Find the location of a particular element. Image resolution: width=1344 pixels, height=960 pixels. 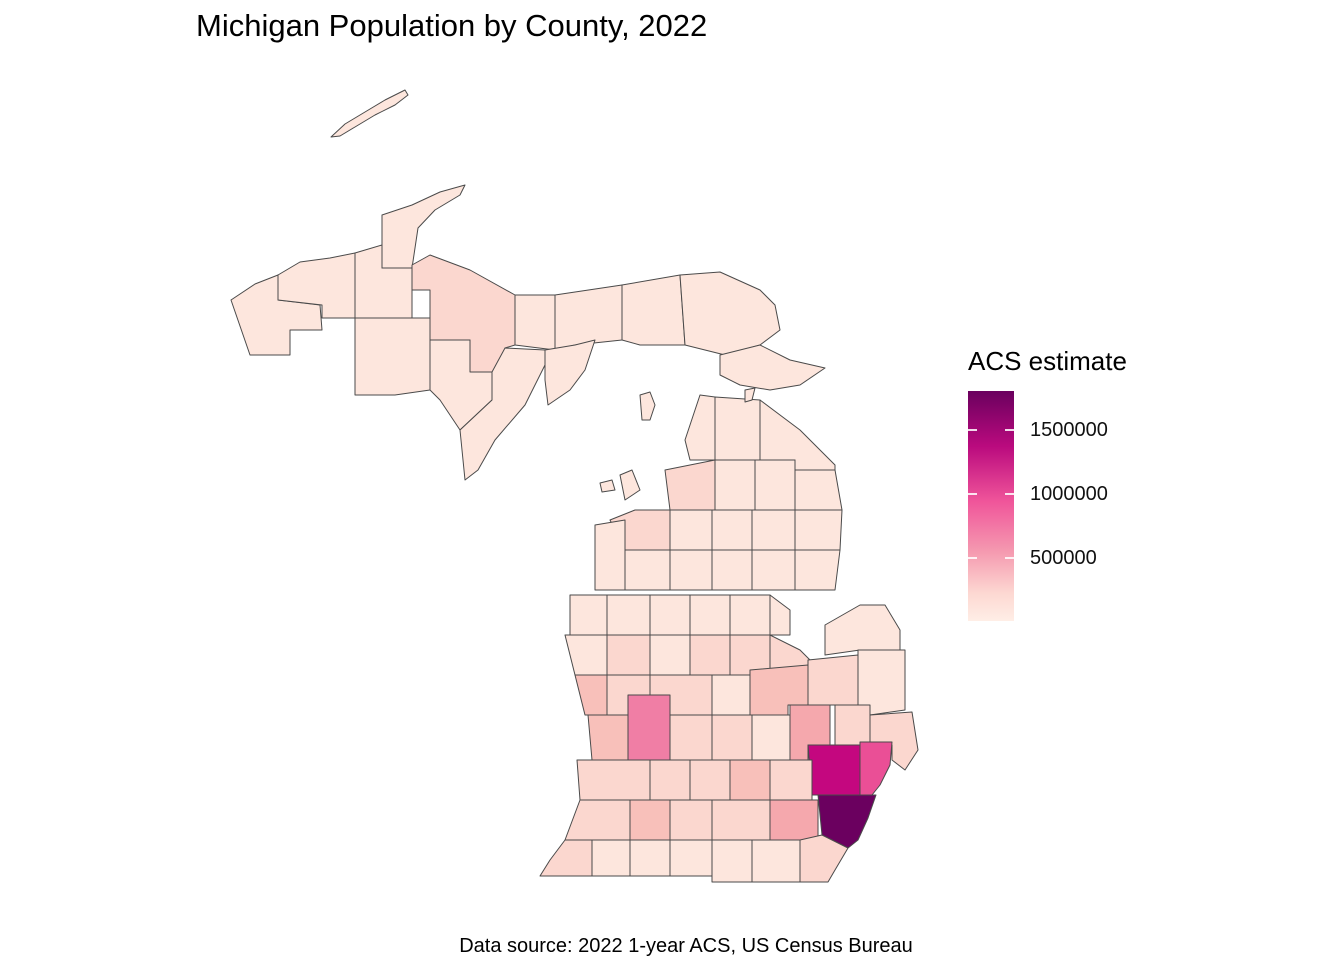

legend-title: ACS estimate is located at coordinates (1047, 361).